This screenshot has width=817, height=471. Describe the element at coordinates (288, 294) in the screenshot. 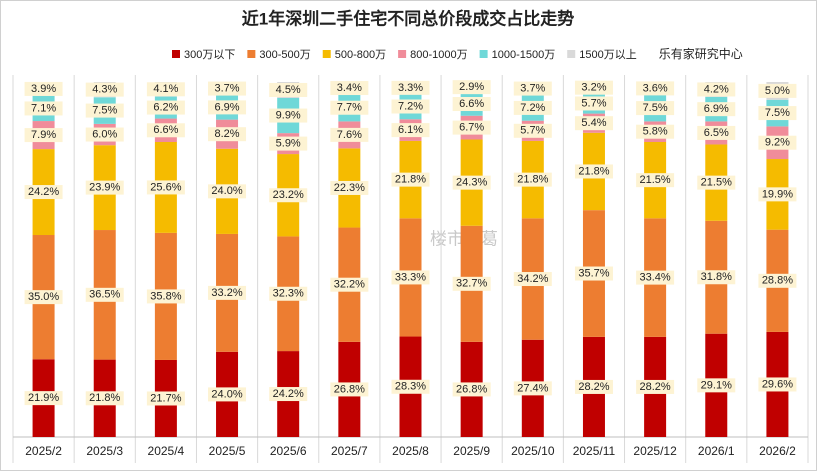

I see `value-label: 32.3%` at that location.